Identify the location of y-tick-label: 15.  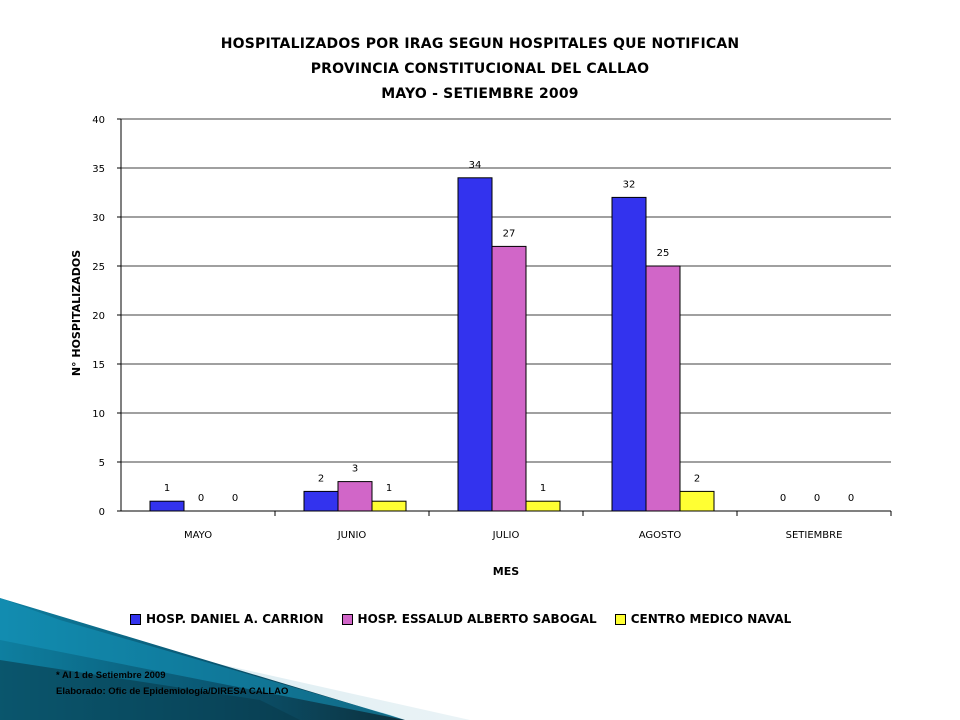
(98, 365).